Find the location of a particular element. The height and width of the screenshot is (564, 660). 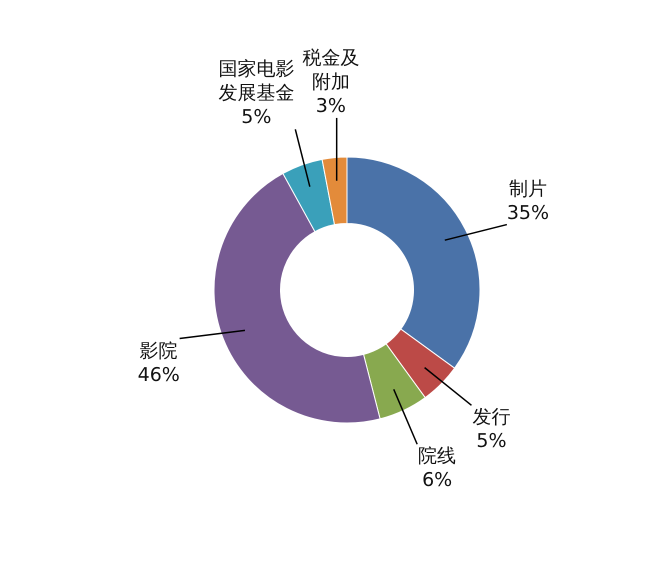

slice-label: 发行 is located at coordinates (491, 417).